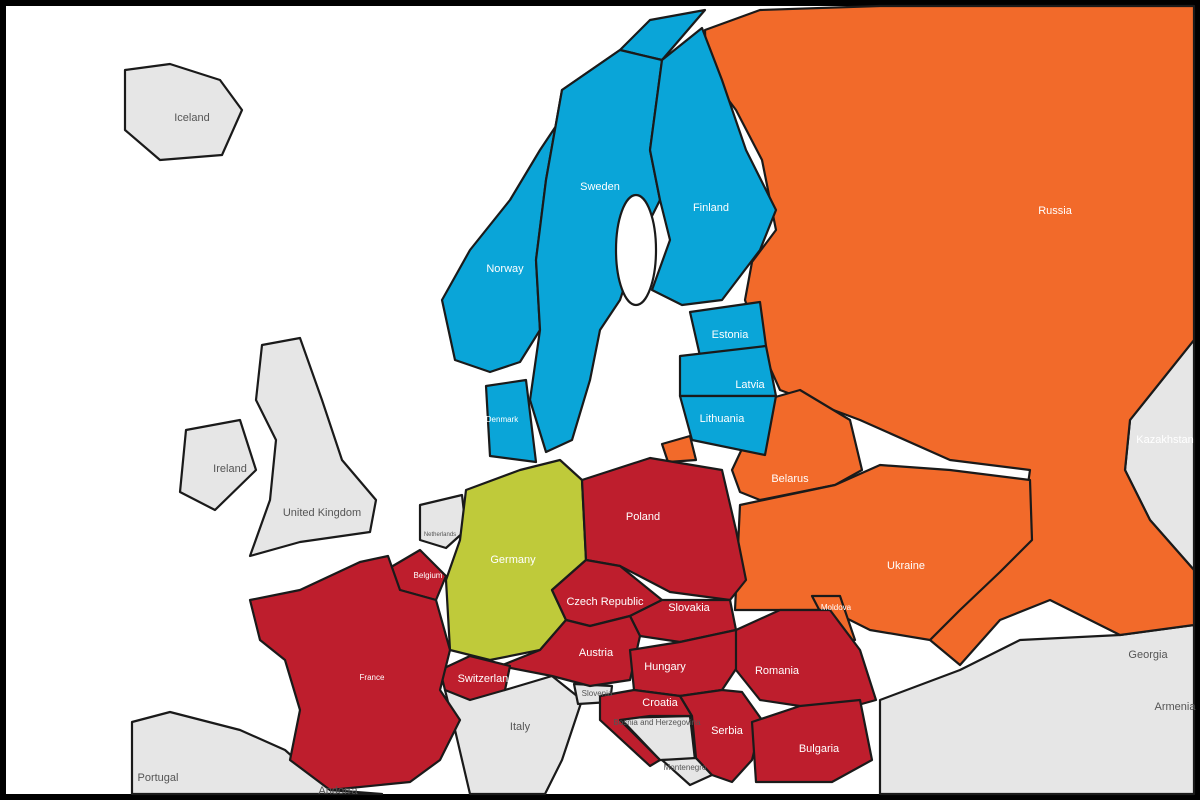  I want to click on label-united-kingdom: United Kingdom, so click(322, 513).